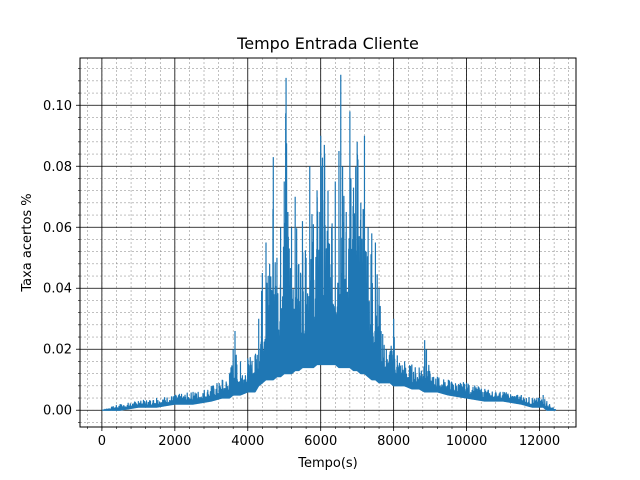 This screenshot has height=480, width=640. I want to click on x-tick-label: 10000, so click(466, 441).